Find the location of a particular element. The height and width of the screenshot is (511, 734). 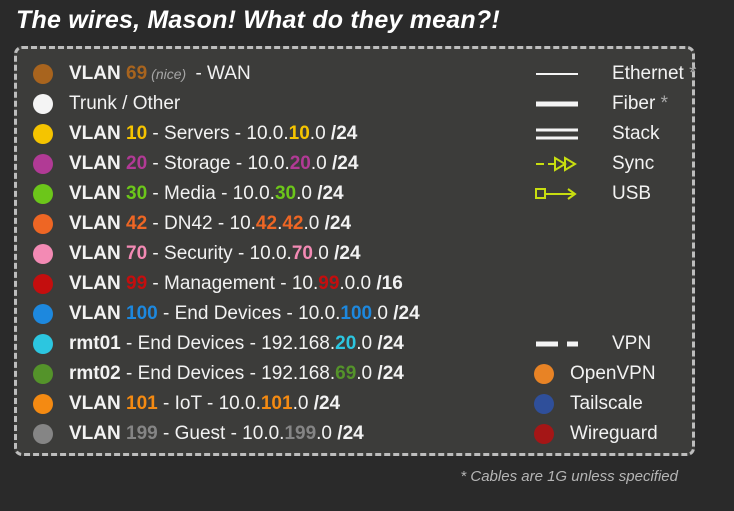

rmt02-dot-icon is located at coordinates (43, 374).